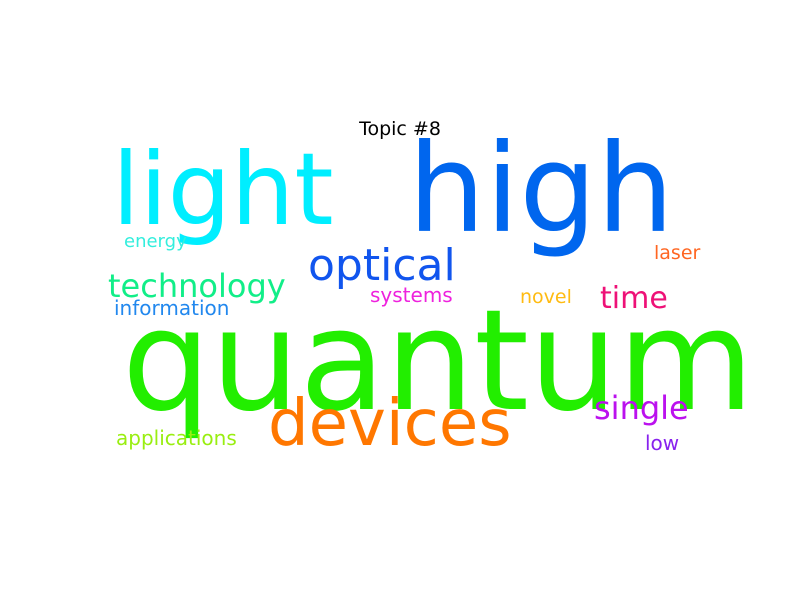 This screenshot has width=800, height=600. I want to click on chart-title: Topic #8, so click(400, 129).